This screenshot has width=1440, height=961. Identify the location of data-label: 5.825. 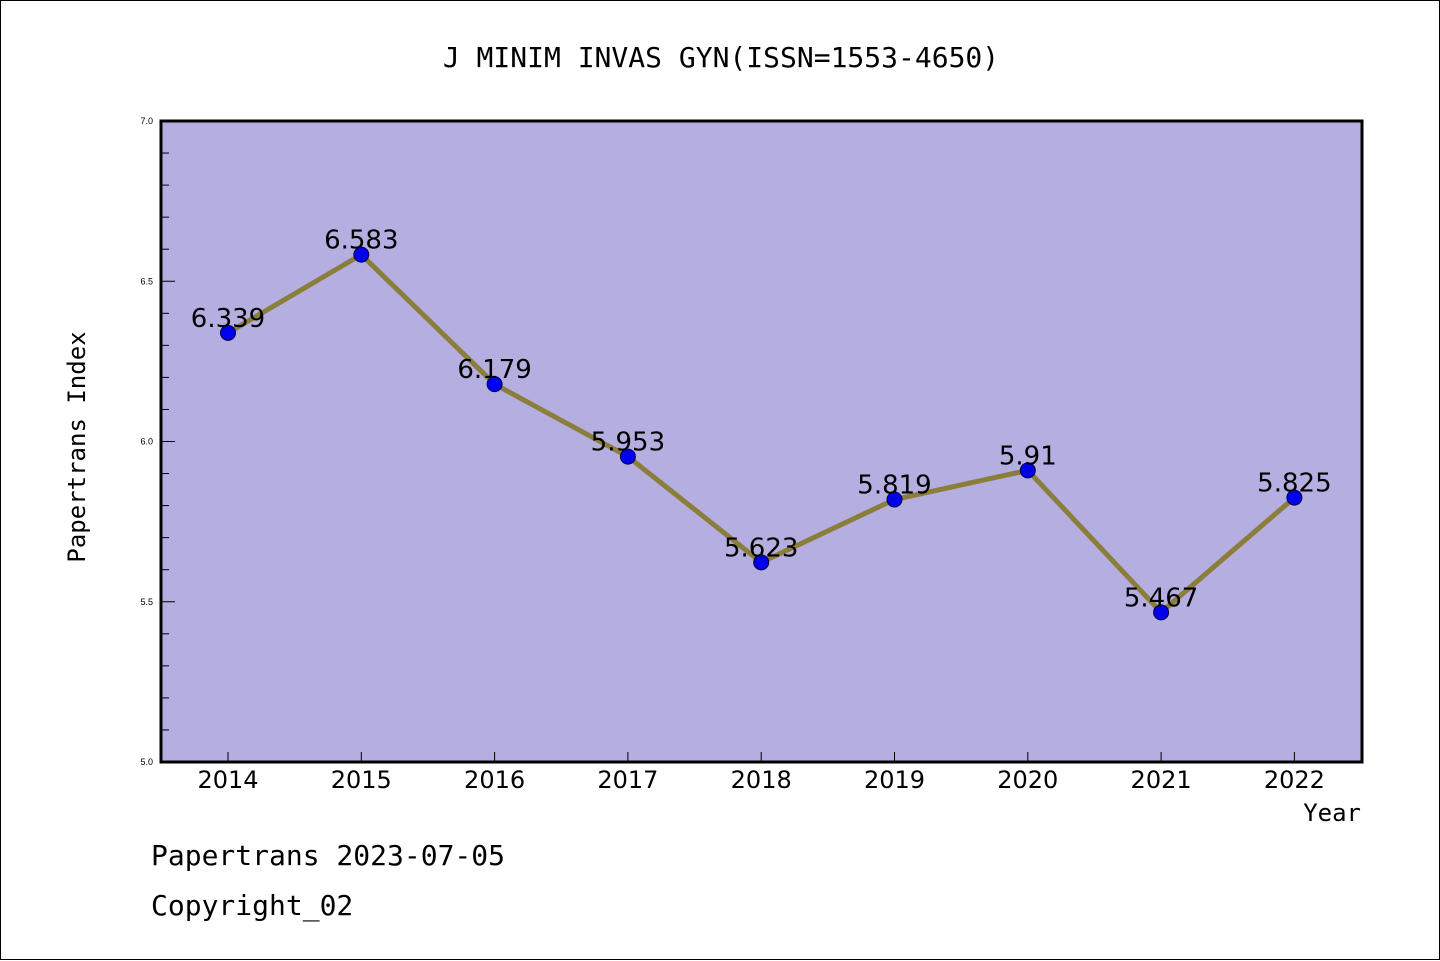
(1294, 484).